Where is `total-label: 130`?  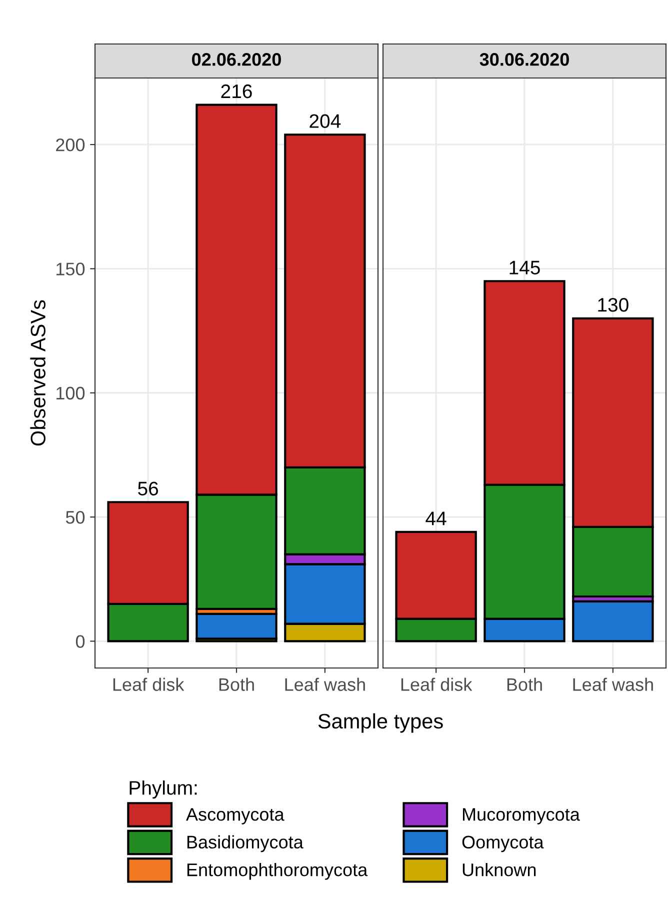
total-label: 130 is located at coordinates (613, 305).